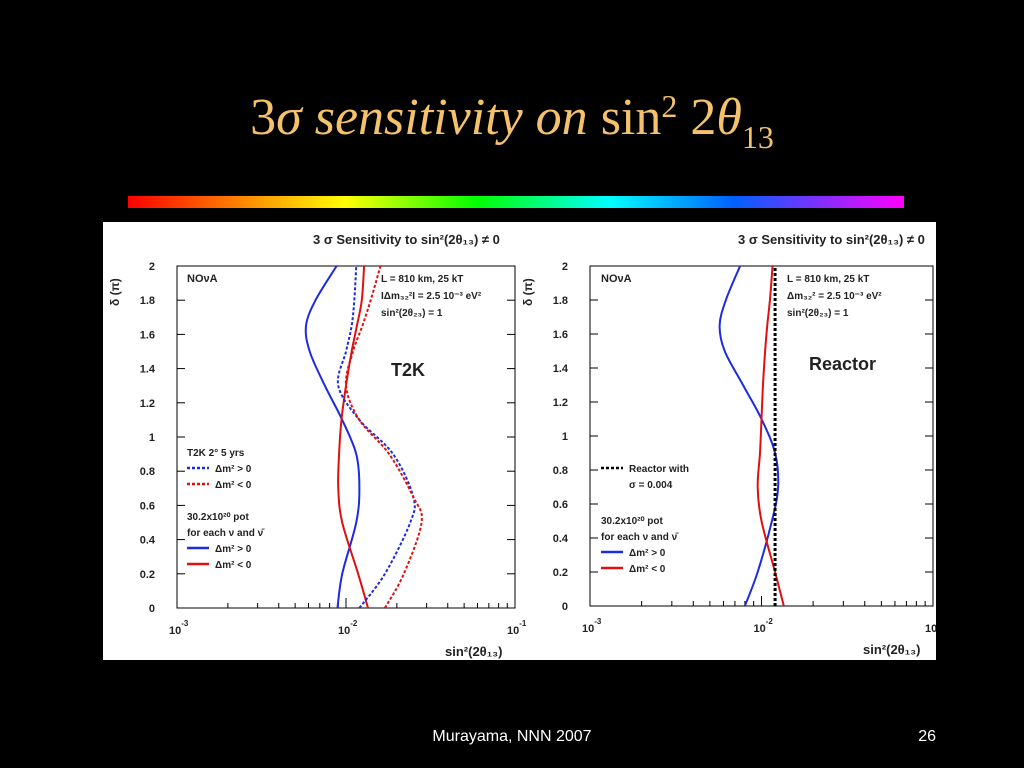 Image resolution: width=1024 pixels, height=768 pixels. I want to click on big-label: T2K, so click(408, 370).